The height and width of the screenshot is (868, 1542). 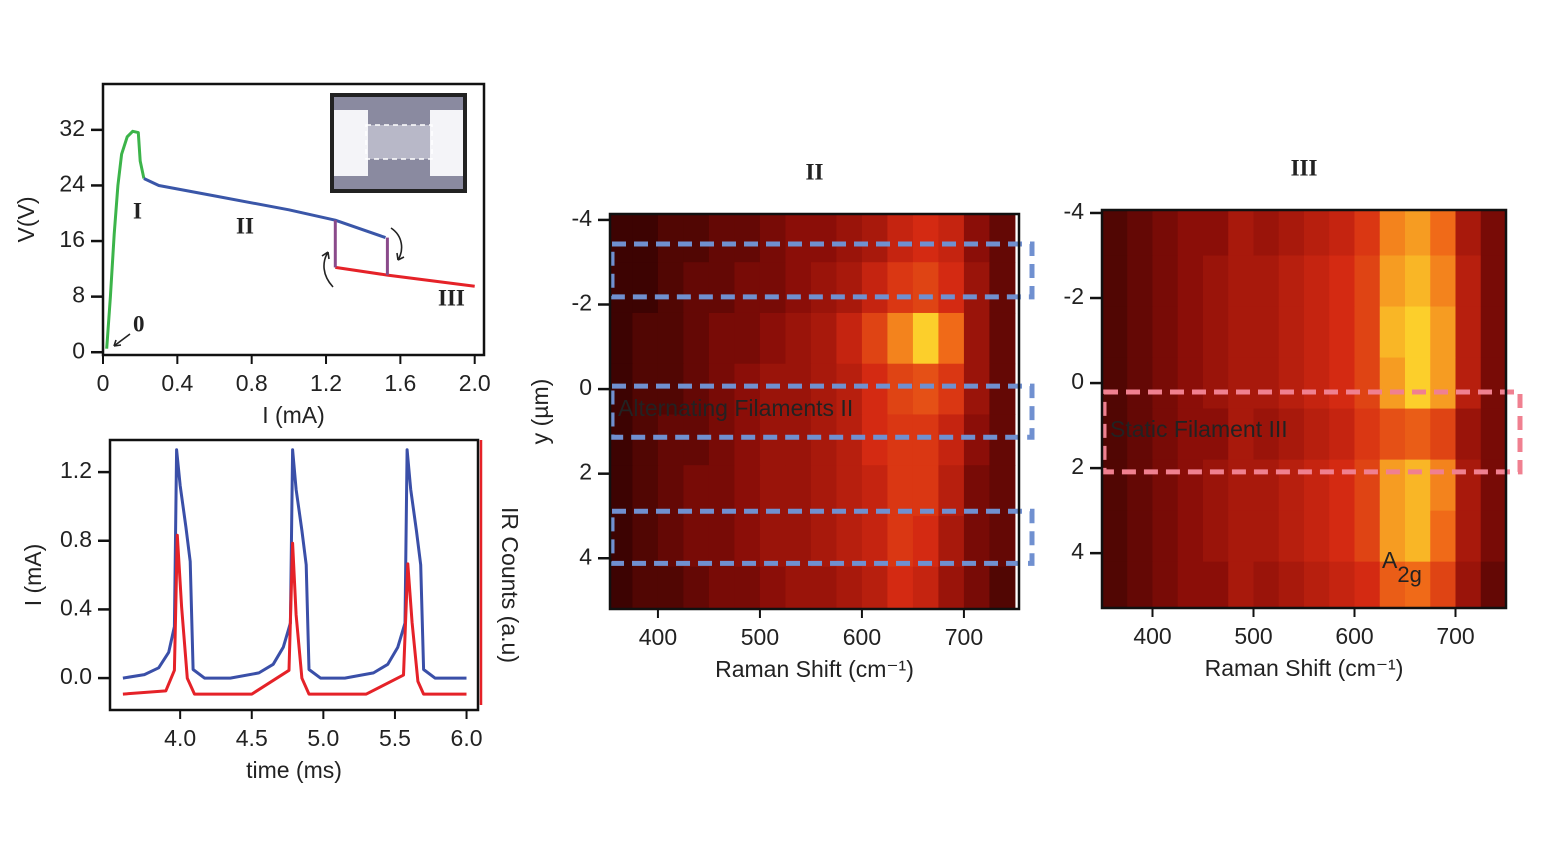 I want to click on x-tick-label: 500, so click(x=760, y=637).